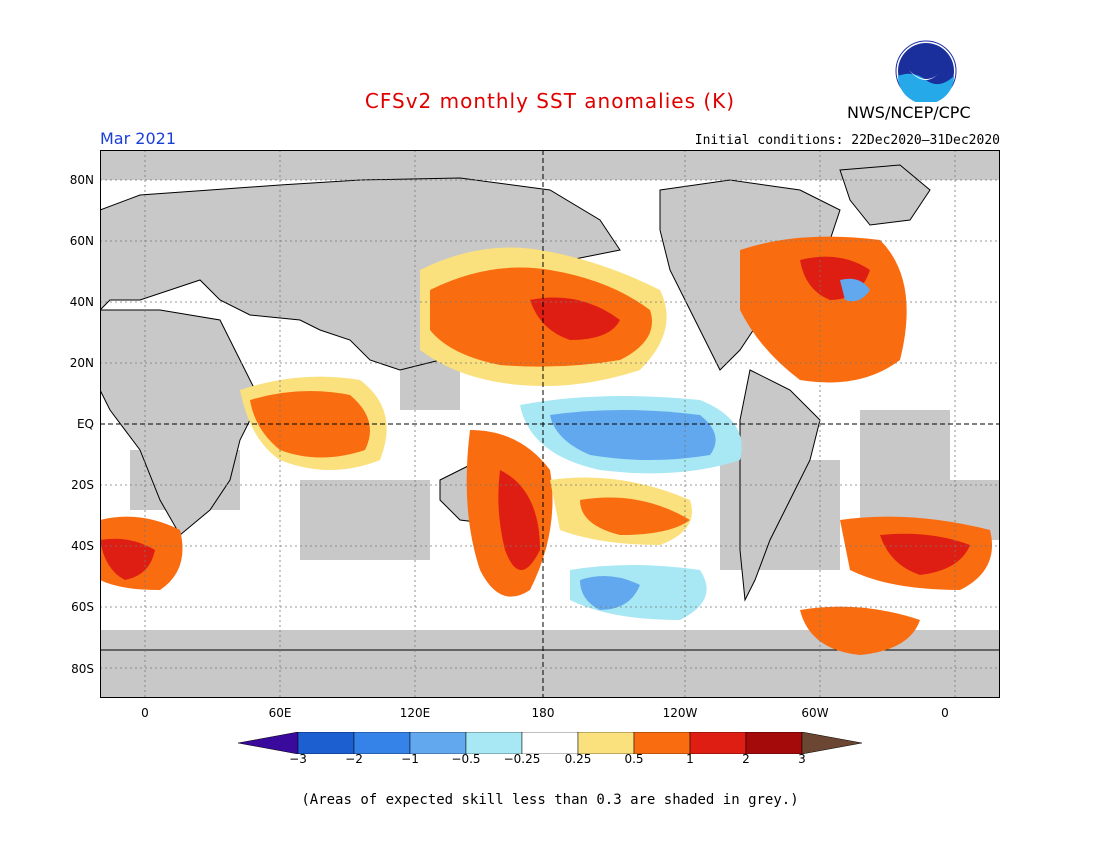 This screenshot has height=850, width=1100. I want to click on colorbar-label: −1, so click(410, 759).